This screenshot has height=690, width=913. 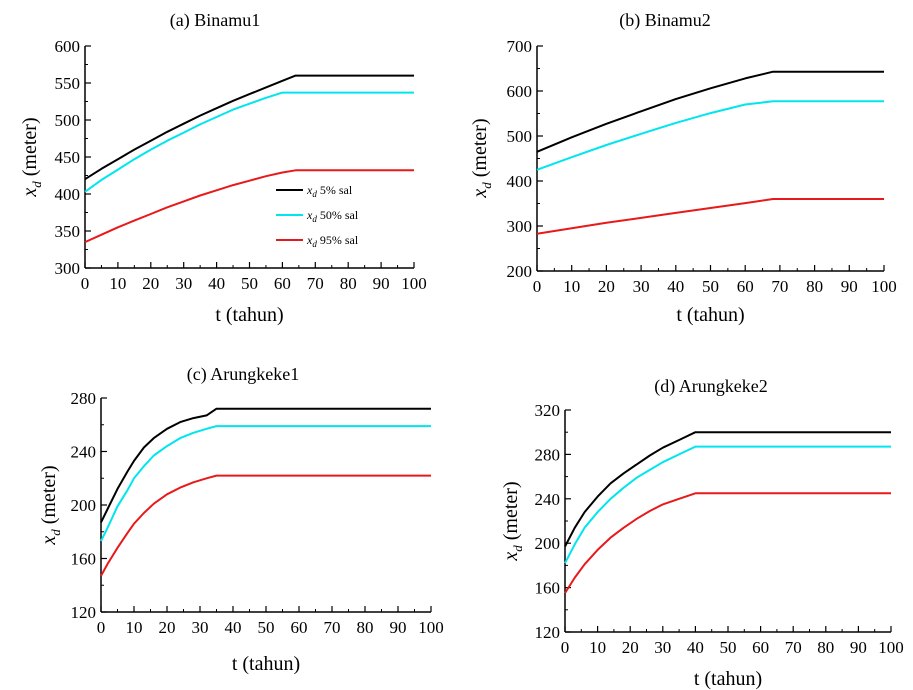 What do you see at coordinates (329, 191) in the screenshot?
I see `legend-label: xd 5% sal` at bounding box center [329, 191].